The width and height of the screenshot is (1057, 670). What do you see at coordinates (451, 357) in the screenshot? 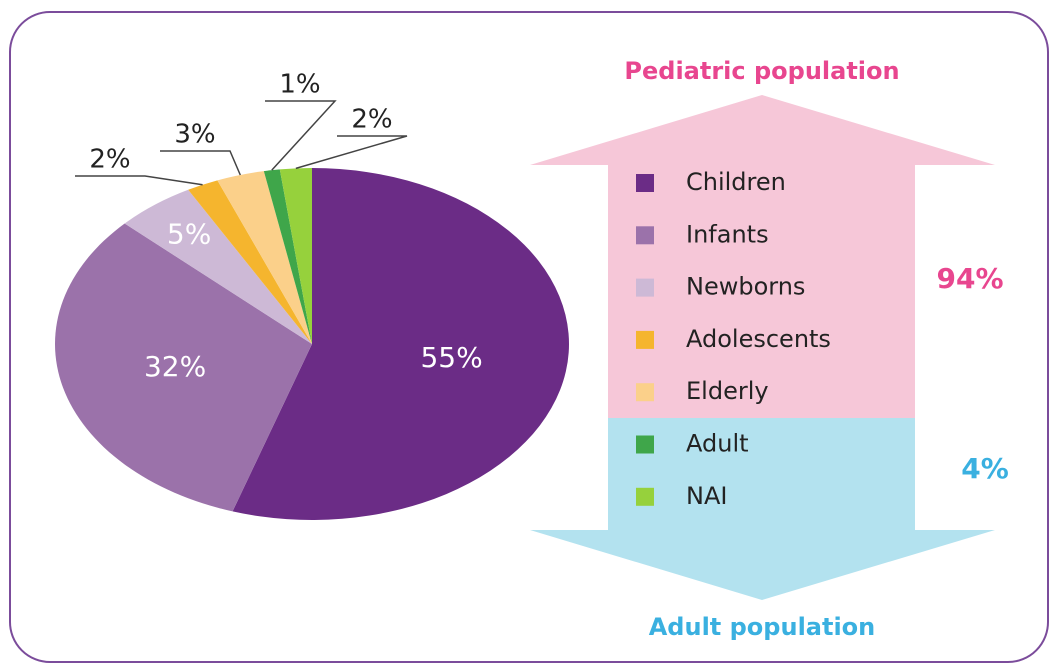
I see `slice-label: 55%` at bounding box center [451, 357].